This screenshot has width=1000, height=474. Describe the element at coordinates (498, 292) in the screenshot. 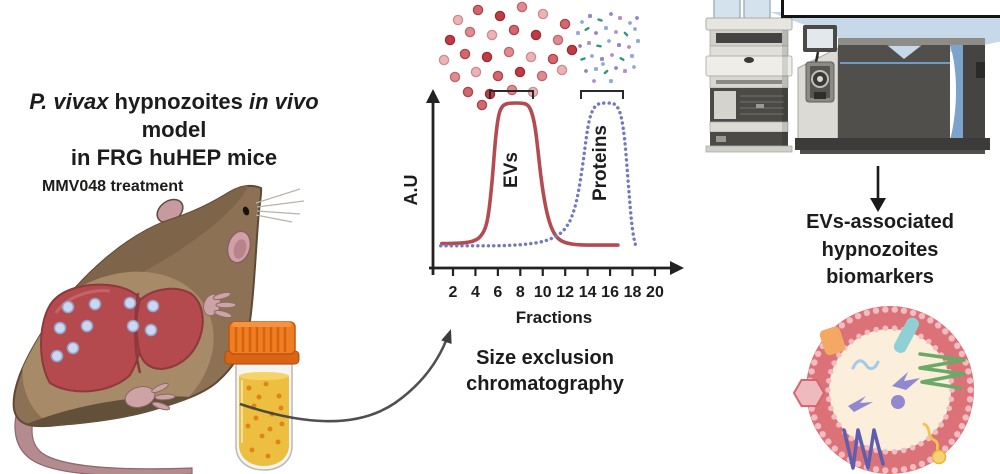

I see `x-tick-label: 6` at that location.